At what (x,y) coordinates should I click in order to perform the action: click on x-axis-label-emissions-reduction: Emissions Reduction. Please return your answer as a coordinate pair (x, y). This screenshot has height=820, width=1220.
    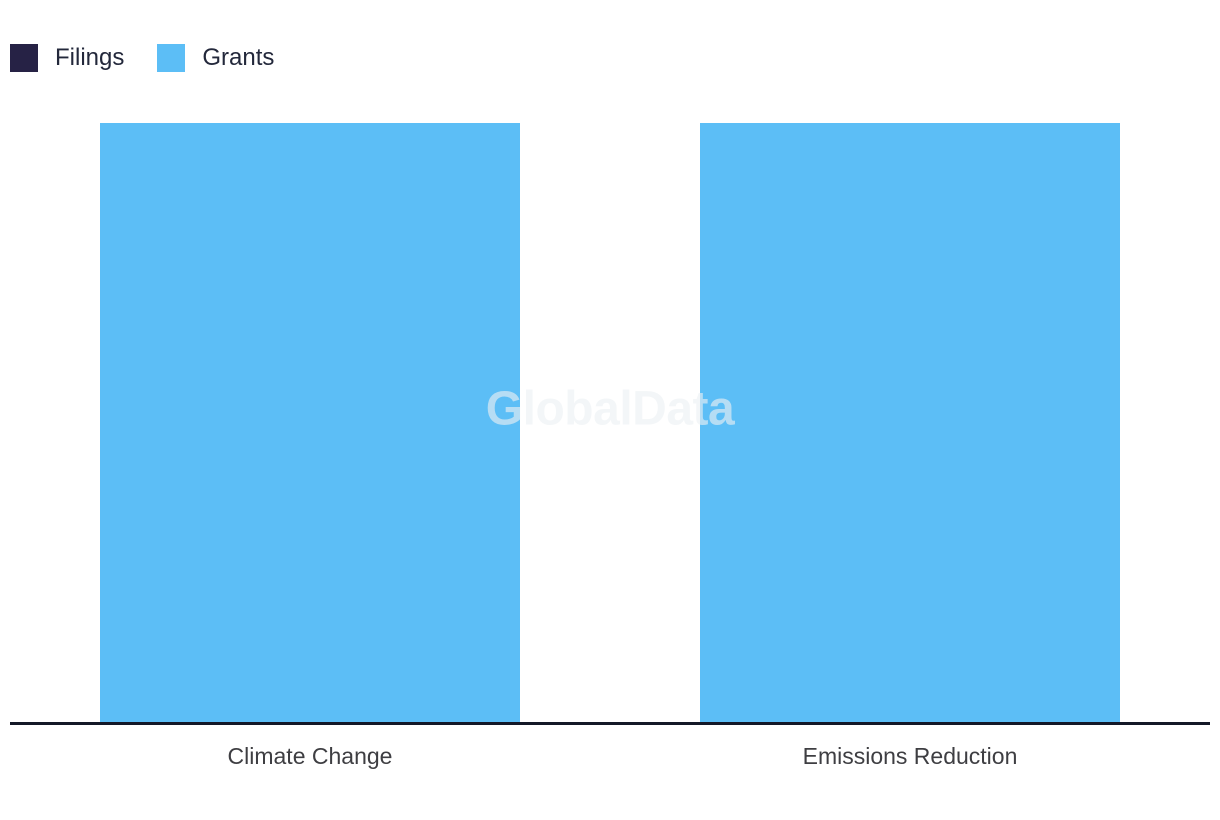
    Looking at the image, I should click on (910, 756).